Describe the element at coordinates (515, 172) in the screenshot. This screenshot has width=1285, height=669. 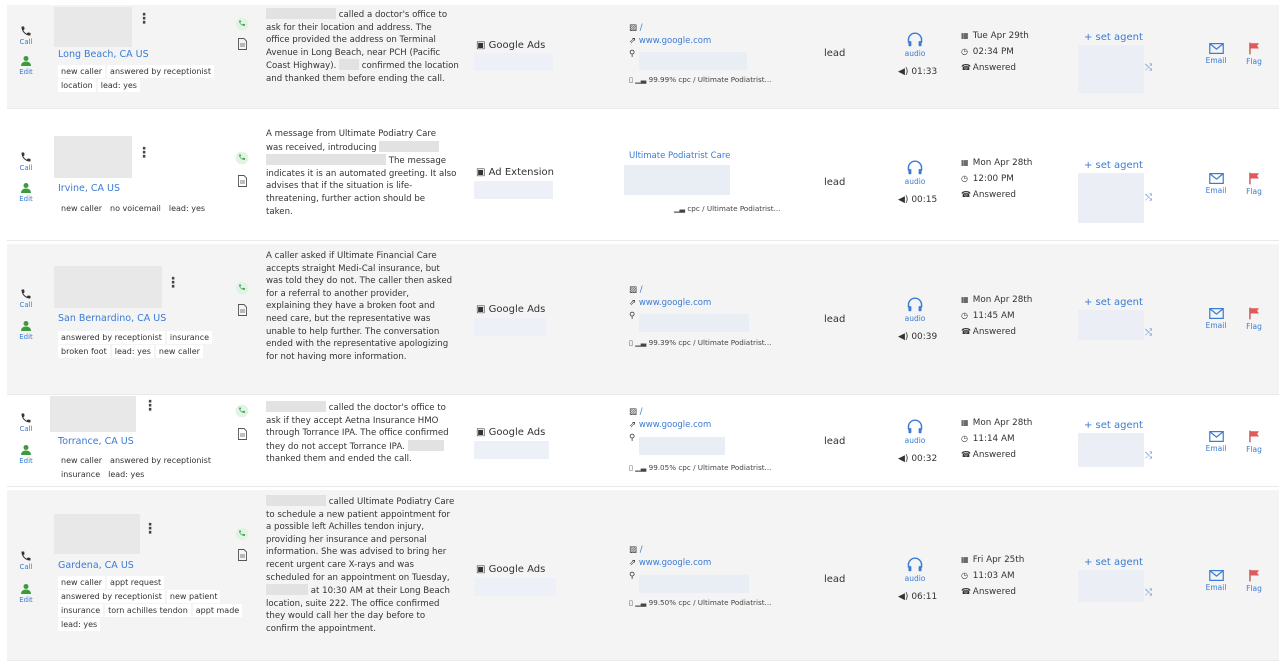
I see `traffic-source: ▣ Ad Extension` at that location.